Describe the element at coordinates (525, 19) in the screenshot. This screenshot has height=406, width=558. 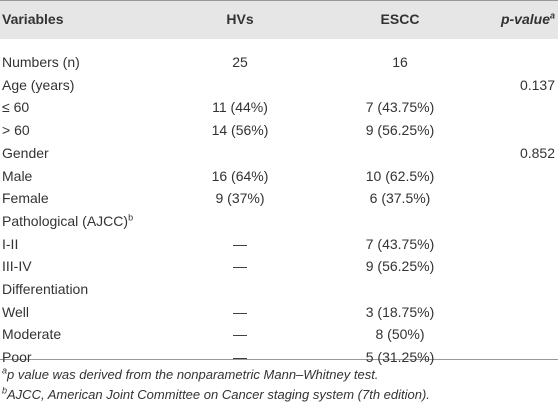
I see `header-cell-text: p-value` at that location.